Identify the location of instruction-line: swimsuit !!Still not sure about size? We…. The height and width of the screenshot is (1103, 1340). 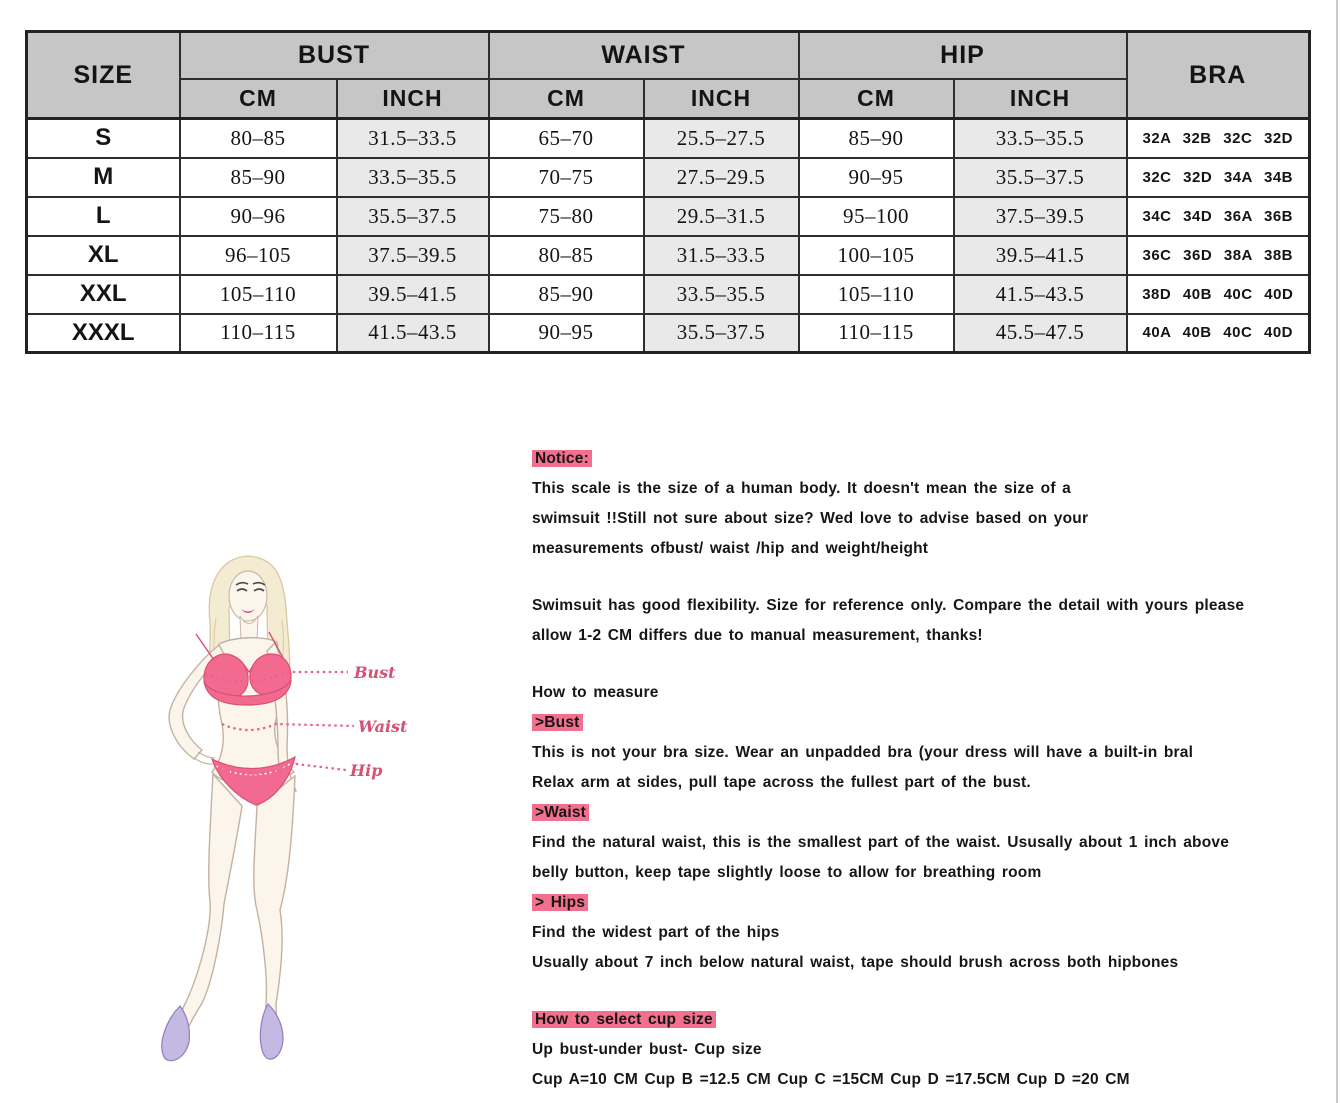
(917, 519).